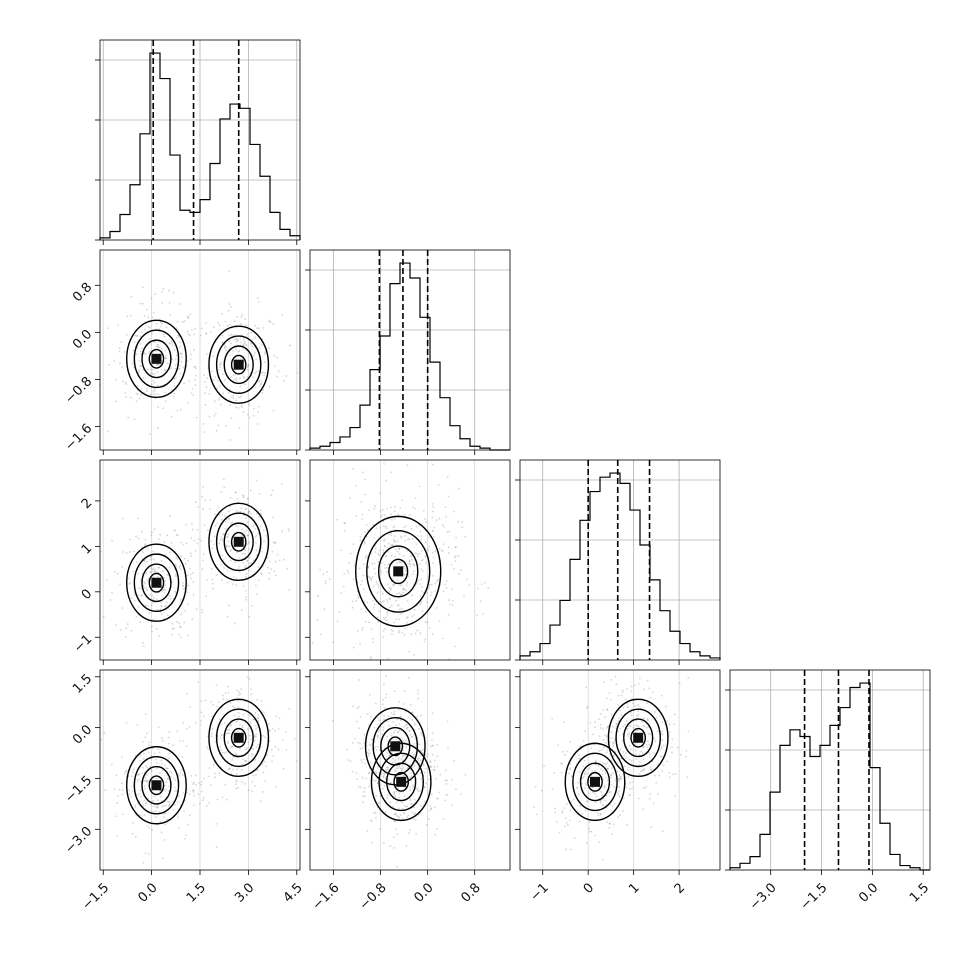 The image size is (970, 970). I want to click on axes-frame, so click(620, 560).